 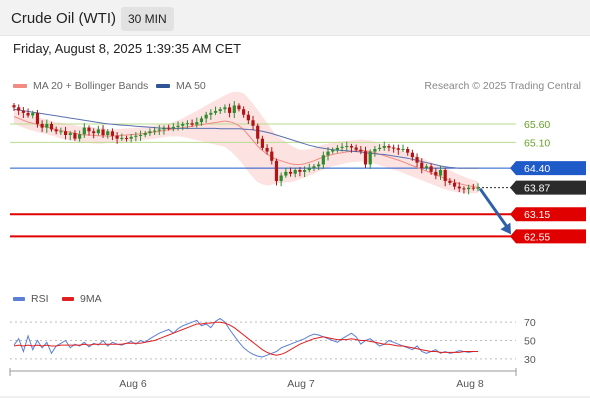 What do you see at coordinates (191, 86) in the screenshot?
I see `legend-ma50-label: MA 50` at bounding box center [191, 86].